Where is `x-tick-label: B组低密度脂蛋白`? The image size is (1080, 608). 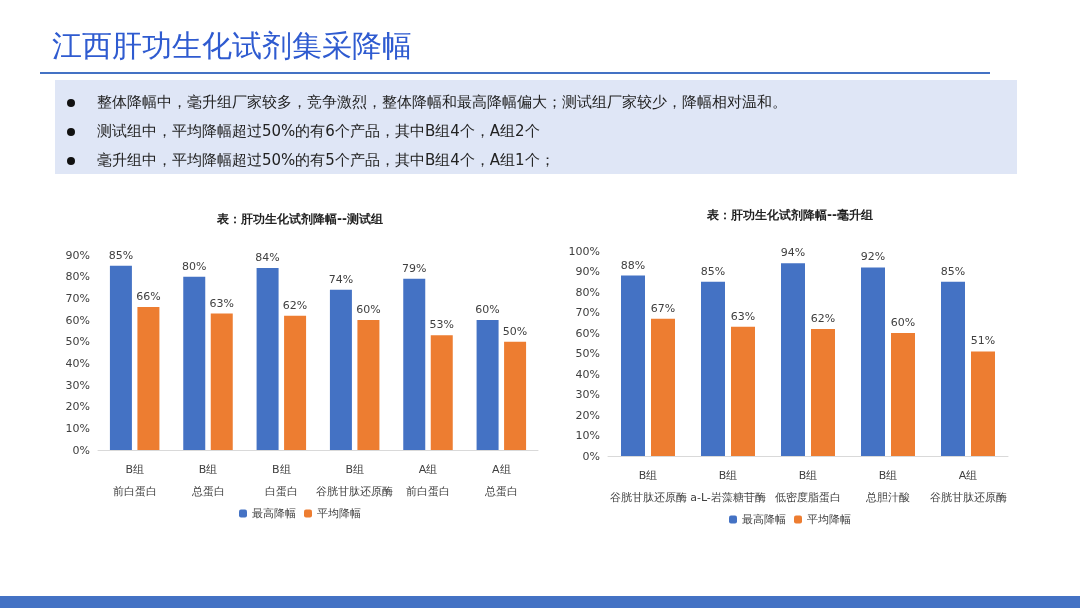 x-tick-label: B组低密度脂蛋白 is located at coordinates (808, 486).